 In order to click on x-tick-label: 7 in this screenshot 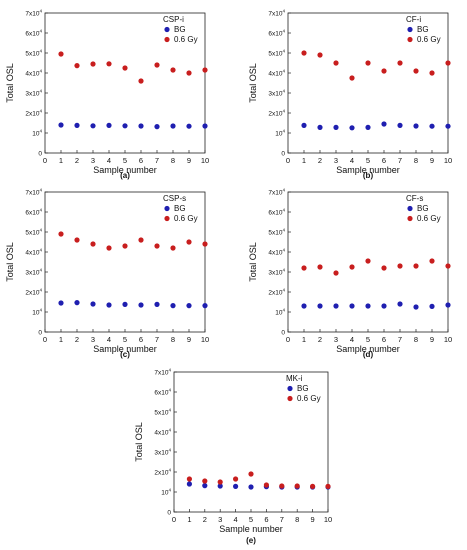, I will do `click(282, 519)`.